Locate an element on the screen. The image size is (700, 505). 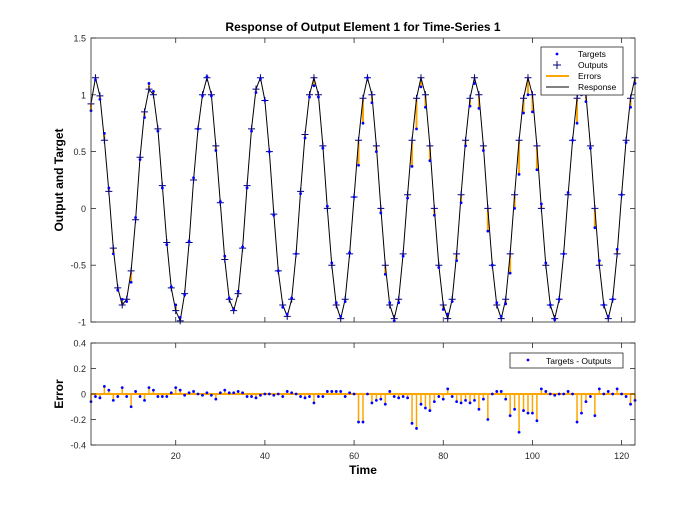
y-tick-label: -0.4 is located at coordinates (78, 446).